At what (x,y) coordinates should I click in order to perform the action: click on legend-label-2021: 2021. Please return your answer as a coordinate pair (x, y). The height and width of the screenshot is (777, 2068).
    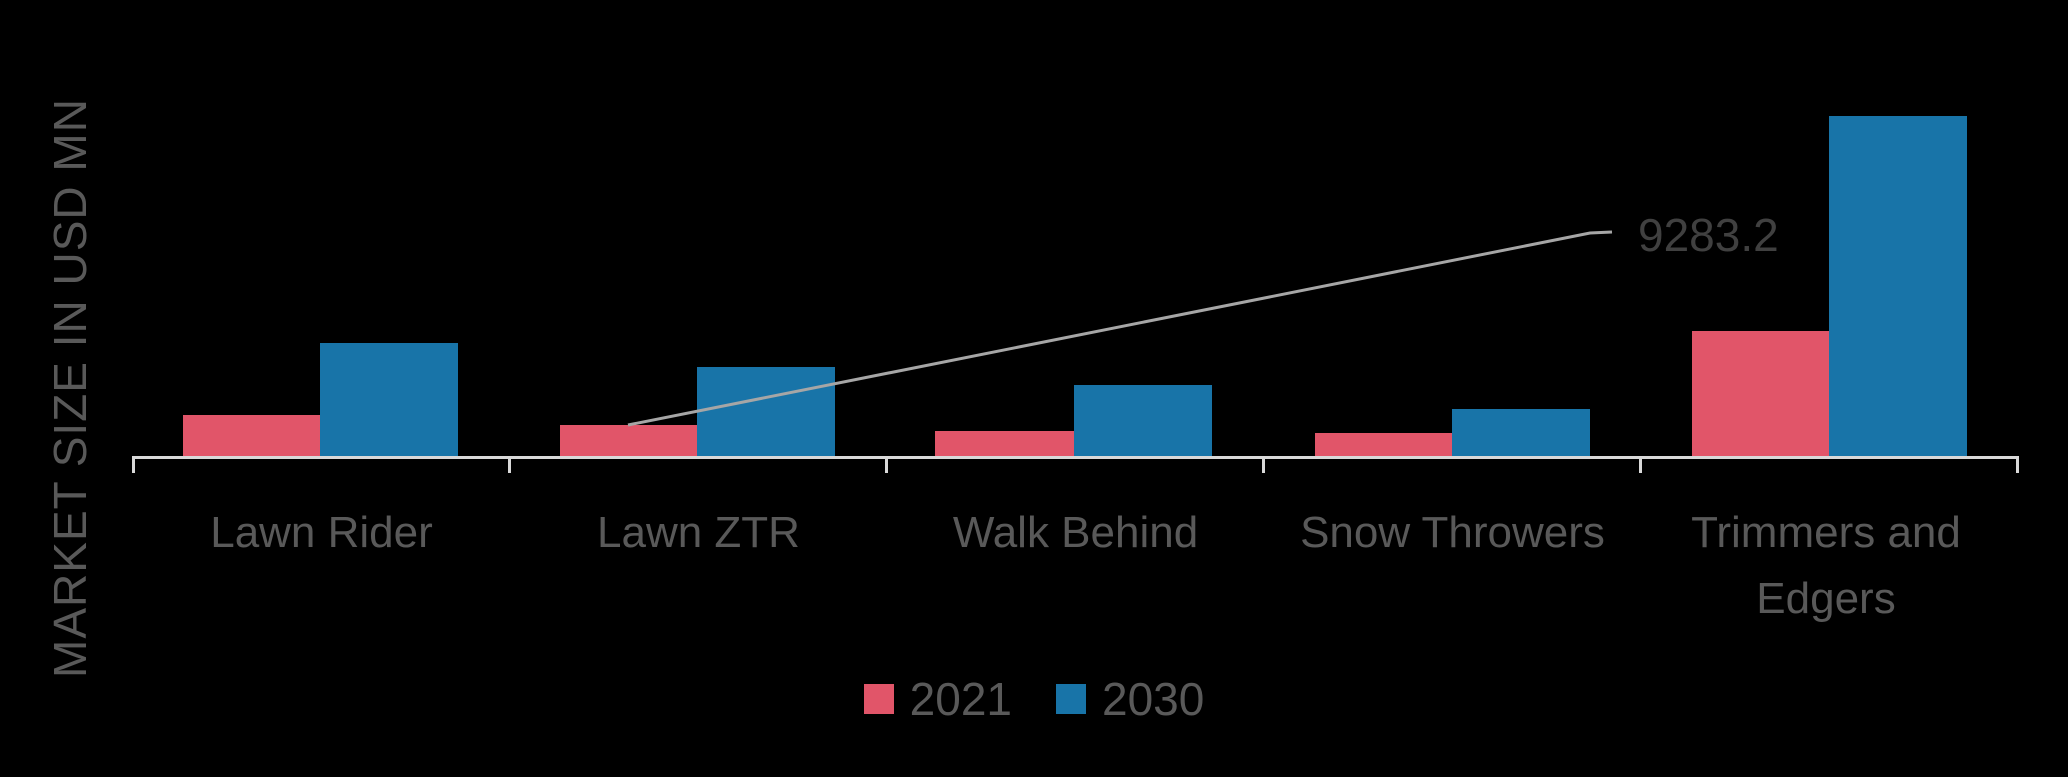
    Looking at the image, I should click on (960, 699).